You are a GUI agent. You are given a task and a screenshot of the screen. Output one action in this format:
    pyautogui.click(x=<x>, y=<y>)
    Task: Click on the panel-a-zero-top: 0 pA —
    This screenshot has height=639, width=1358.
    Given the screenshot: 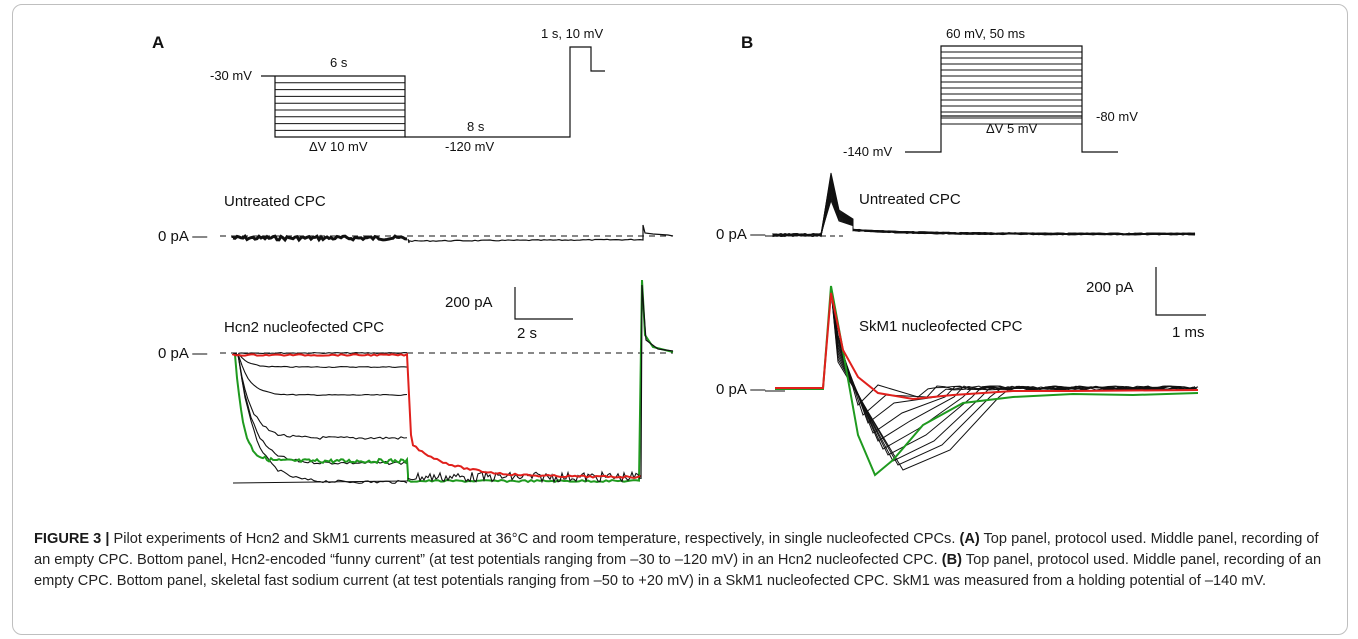 What is the action you would take?
    pyautogui.click(x=182, y=236)
    